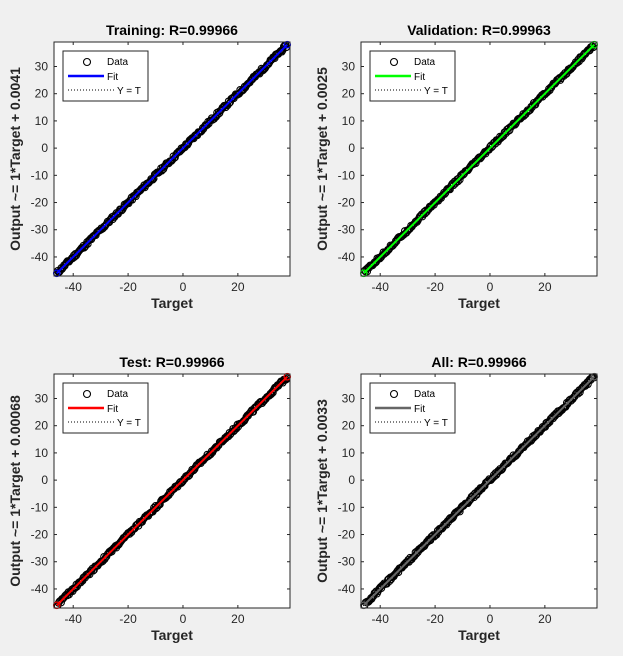 The height and width of the screenshot is (656, 623). What do you see at coordinates (172, 30) in the screenshot?
I see `panel-title: Training: R=0.99966` at bounding box center [172, 30].